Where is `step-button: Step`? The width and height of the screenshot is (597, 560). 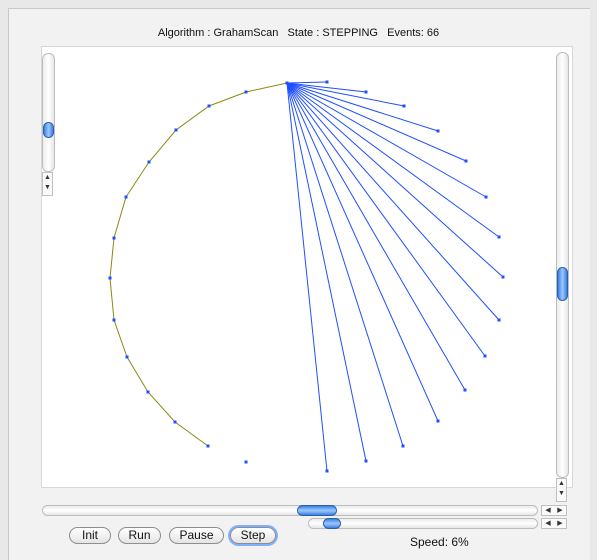 step-button: Step is located at coordinates (253, 535).